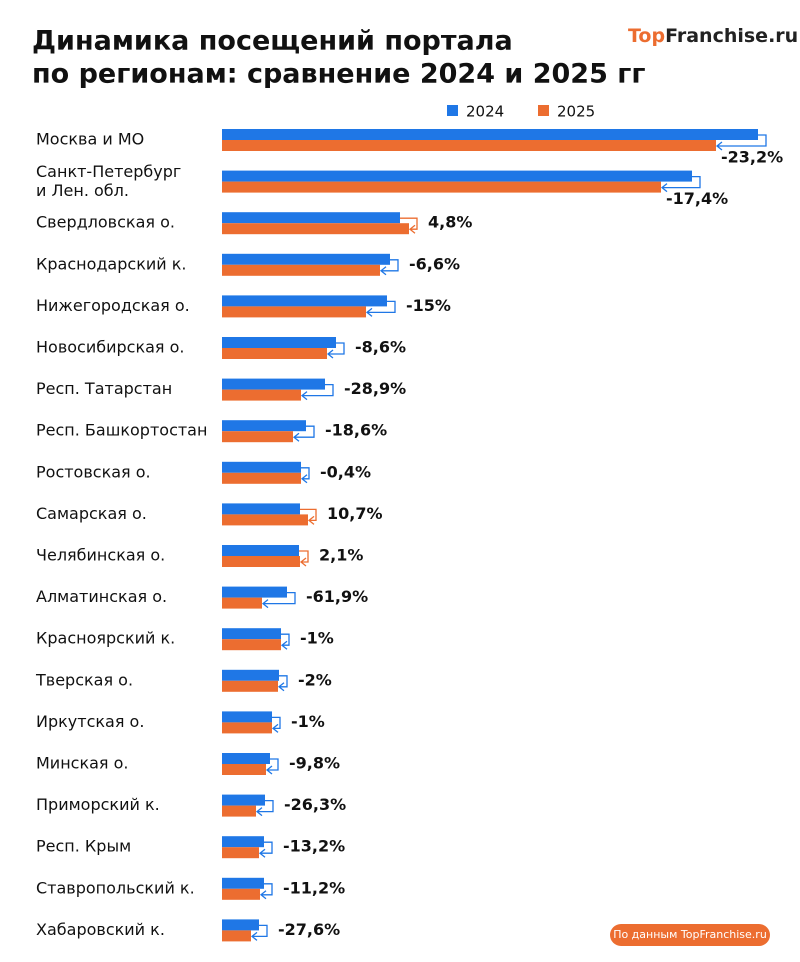 The image size is (800, 962). What do you see at coordinates (646, 36) in the screenshot?
I see `brand-part: Top` at bounding box center [646, 36].